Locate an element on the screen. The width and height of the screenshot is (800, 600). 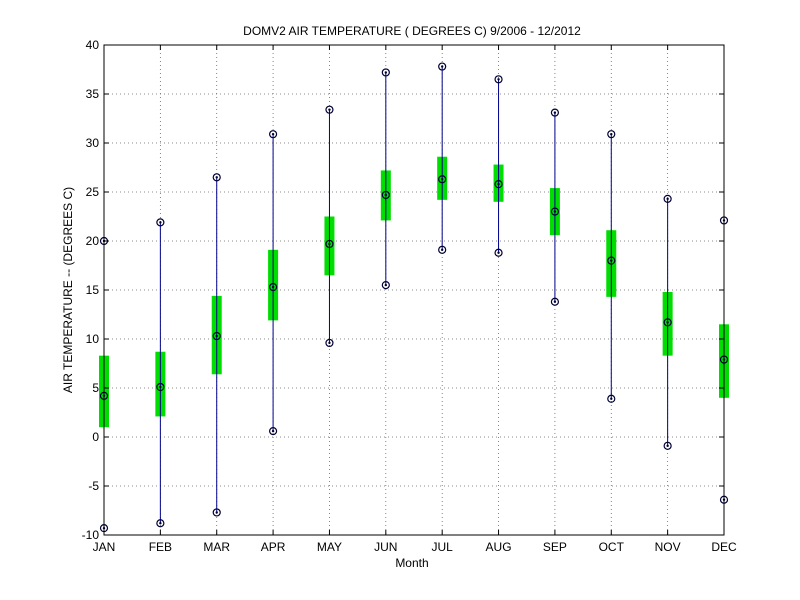
max-marker-aug is located at coordinates (498, 79).